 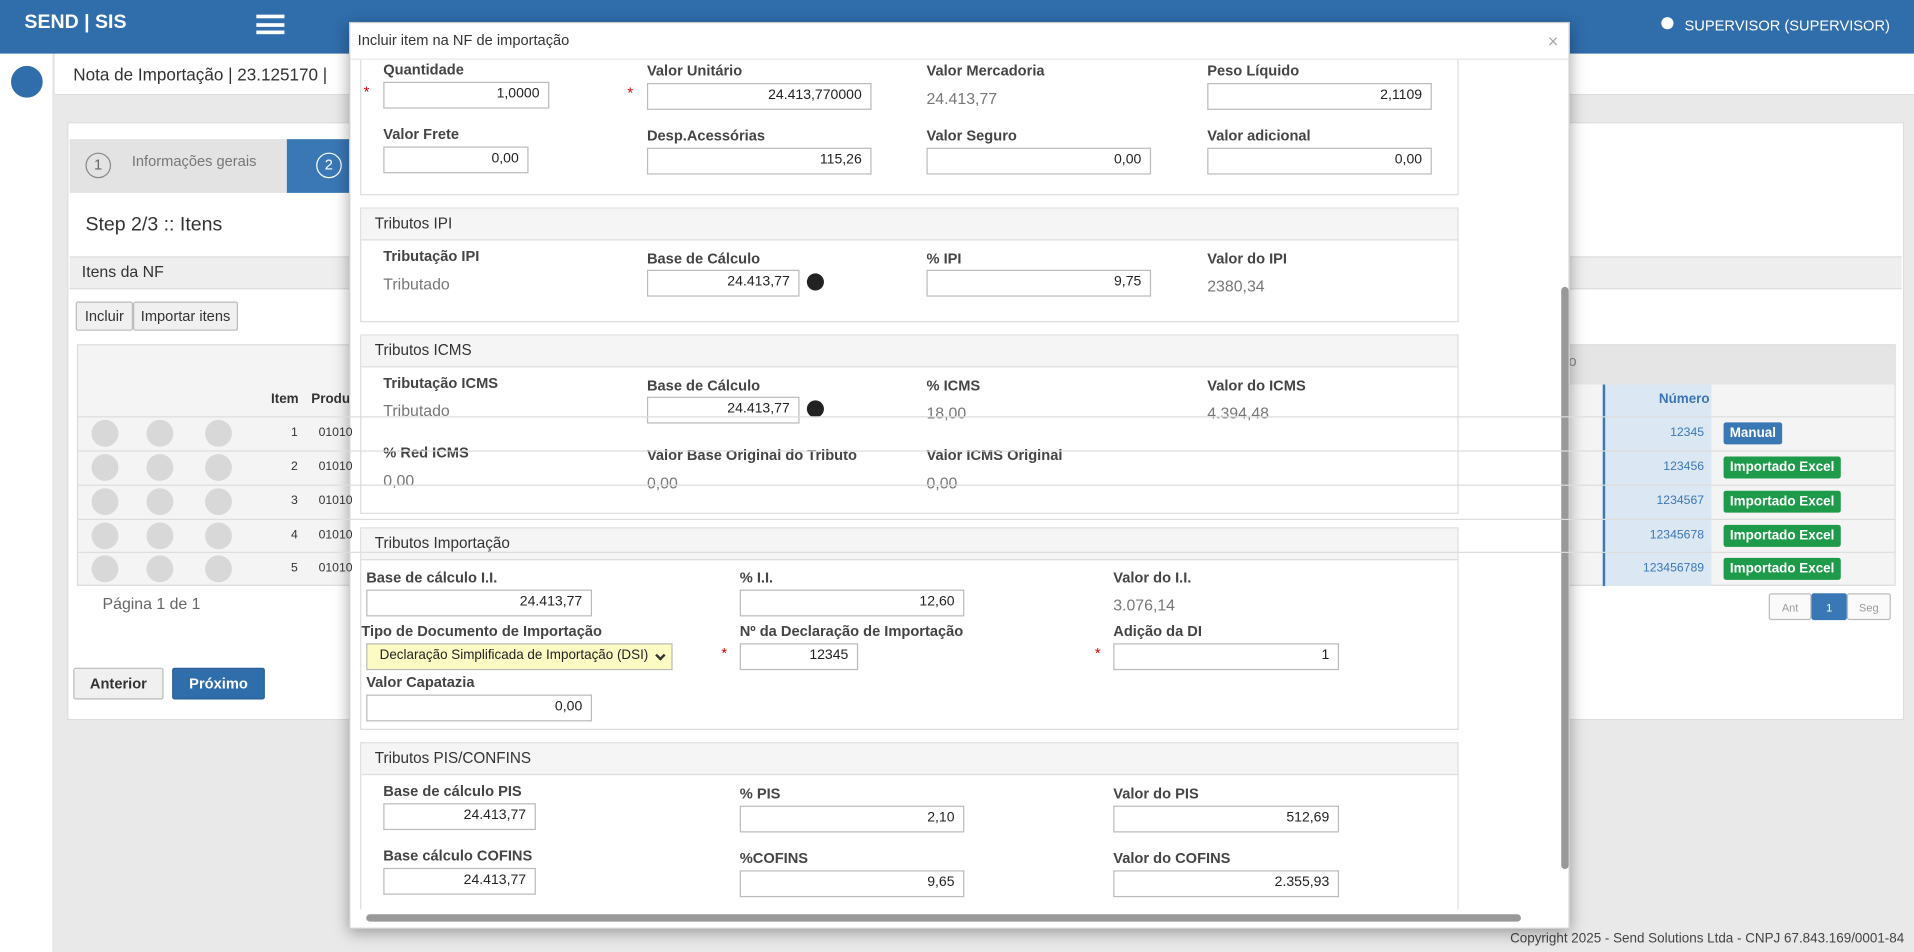 What do you see at coordinates (1782, 501) in the screenshot?
I see `origin-badge: Importado Excel` at bounding box center [1782, 501].